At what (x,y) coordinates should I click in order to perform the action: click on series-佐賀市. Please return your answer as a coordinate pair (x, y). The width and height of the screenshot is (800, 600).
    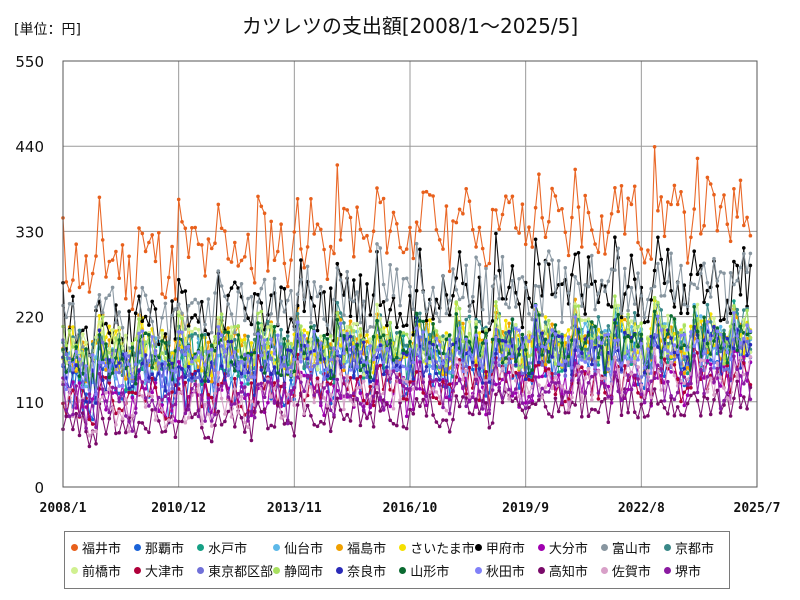
    Looking at the image, I should click on (407, 392).